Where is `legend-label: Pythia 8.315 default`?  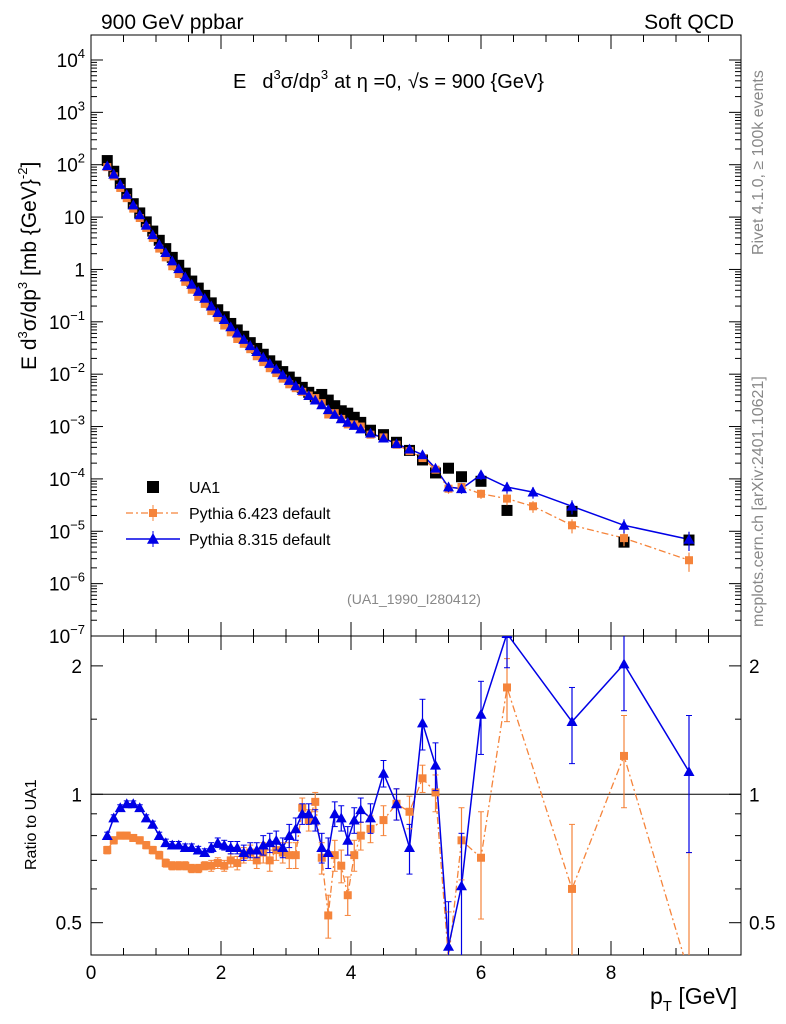
legend-label: Pythia 8.315 default is located at coordinates (260, 540).